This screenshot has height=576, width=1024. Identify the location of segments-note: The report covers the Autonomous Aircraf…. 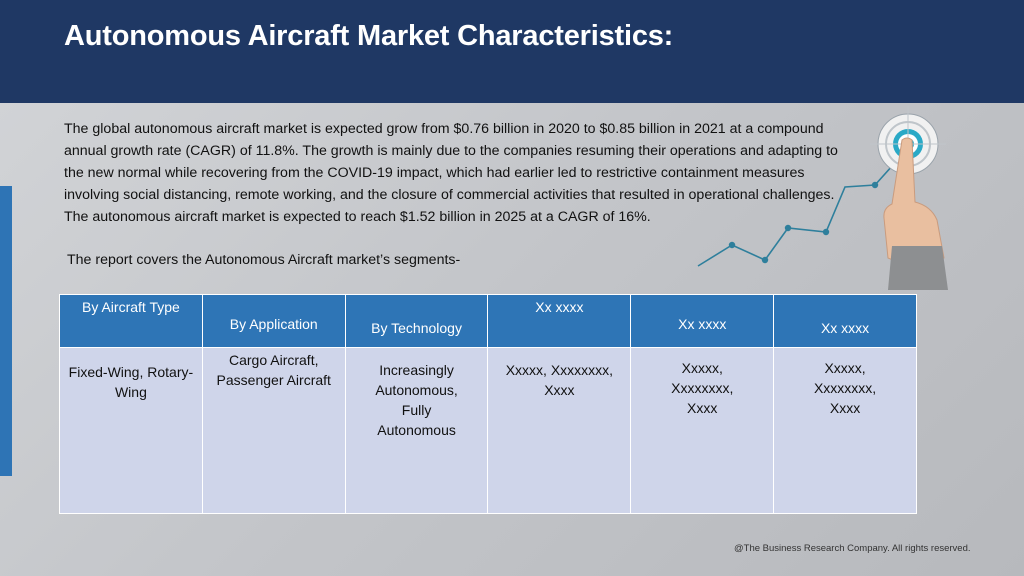
(264, 260).